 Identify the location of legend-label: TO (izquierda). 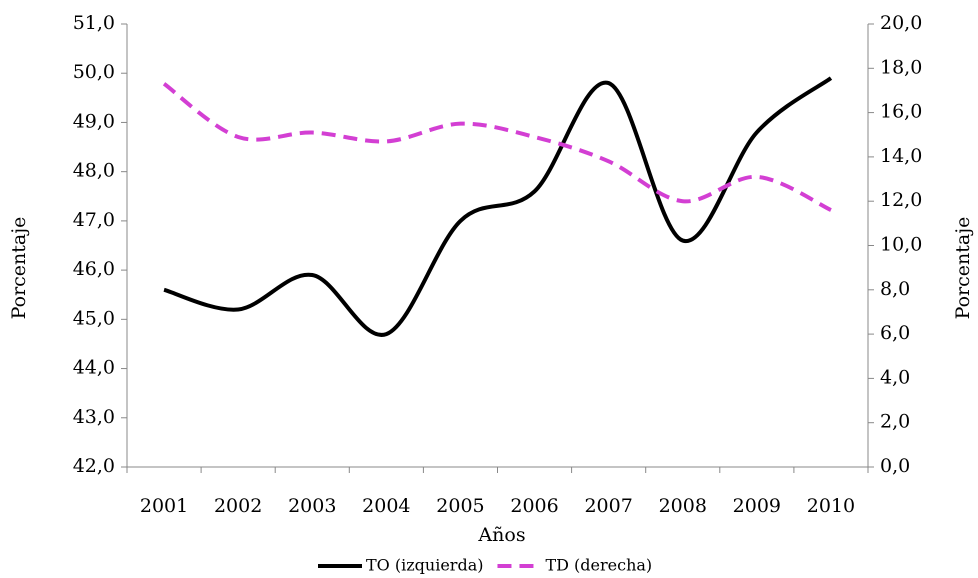
(424, 565).